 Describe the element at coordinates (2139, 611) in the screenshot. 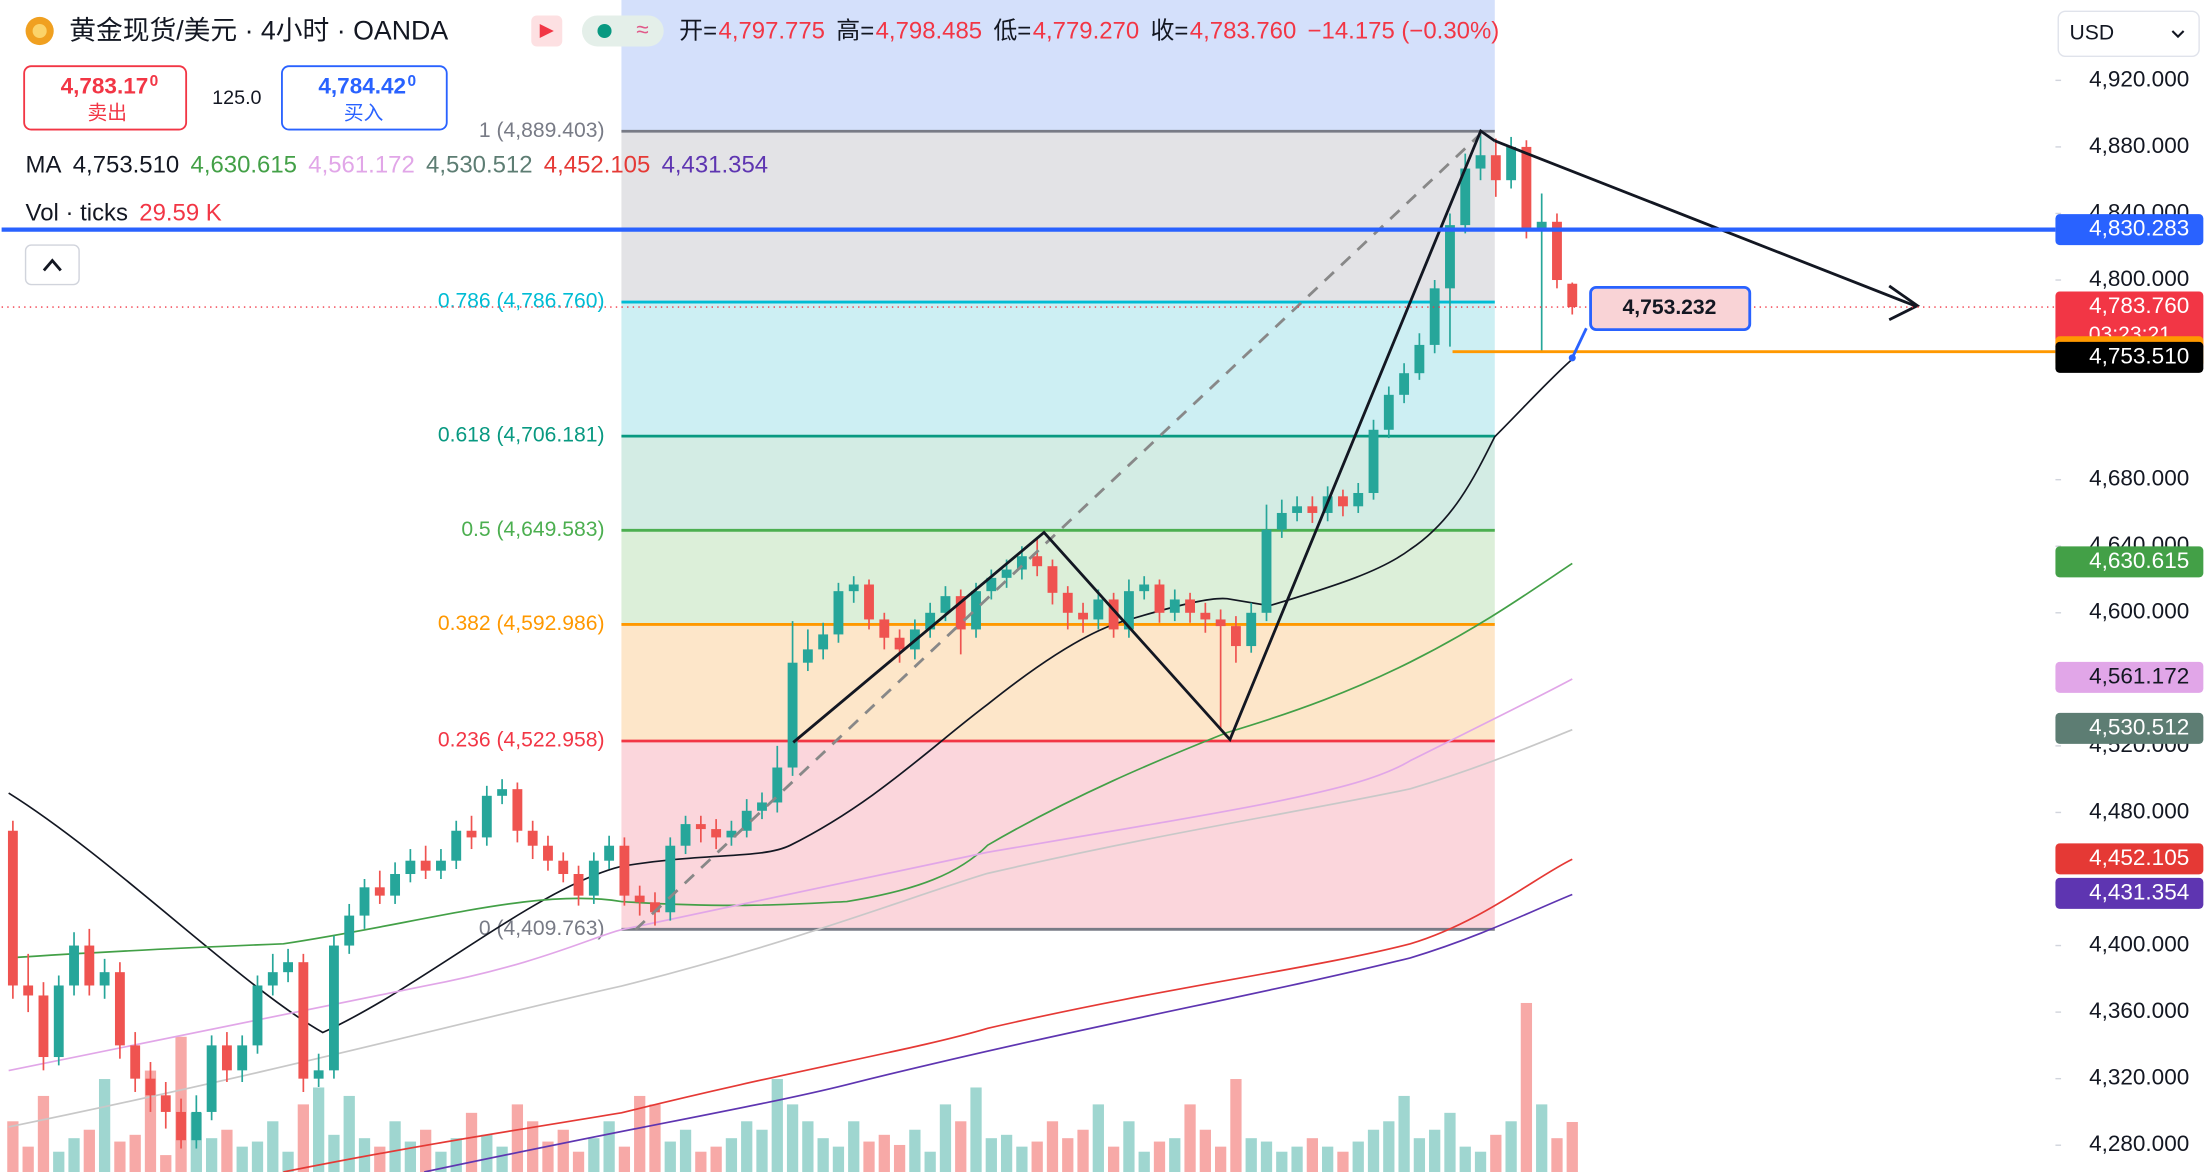

I see `y-tick-label: 4,600.000` at that location.